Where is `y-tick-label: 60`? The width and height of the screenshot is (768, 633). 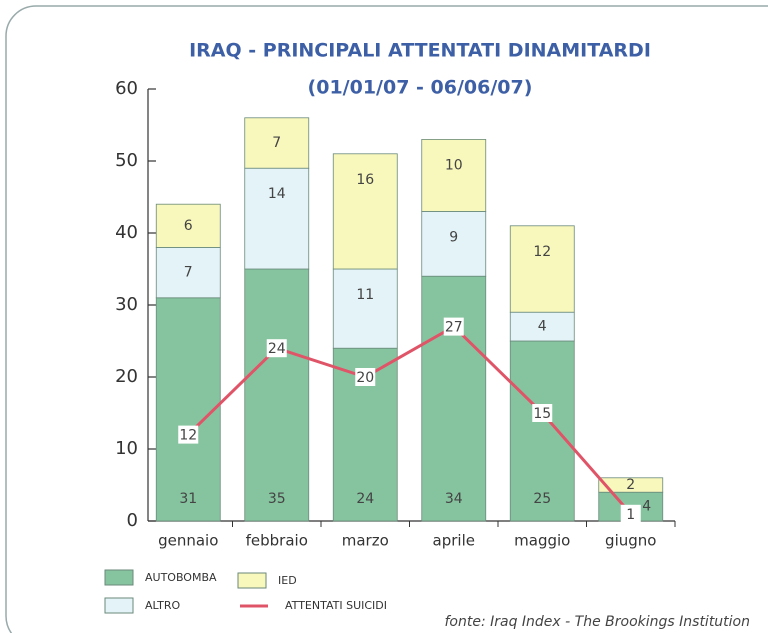 y-tick-label: 60 is located at coordinates (126, 88).